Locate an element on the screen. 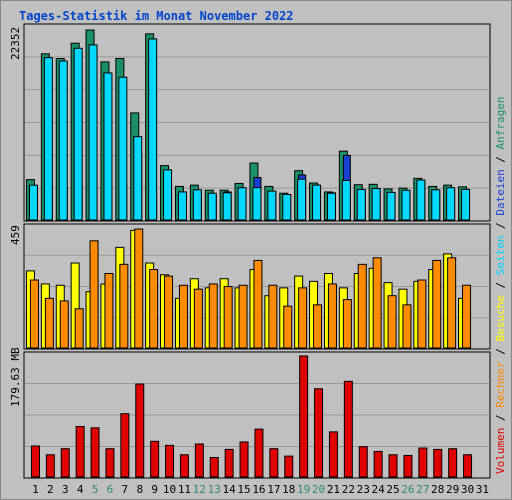 This screenshot has height=500, width=512. day-label: 11 is located at coordinates (184, 489).